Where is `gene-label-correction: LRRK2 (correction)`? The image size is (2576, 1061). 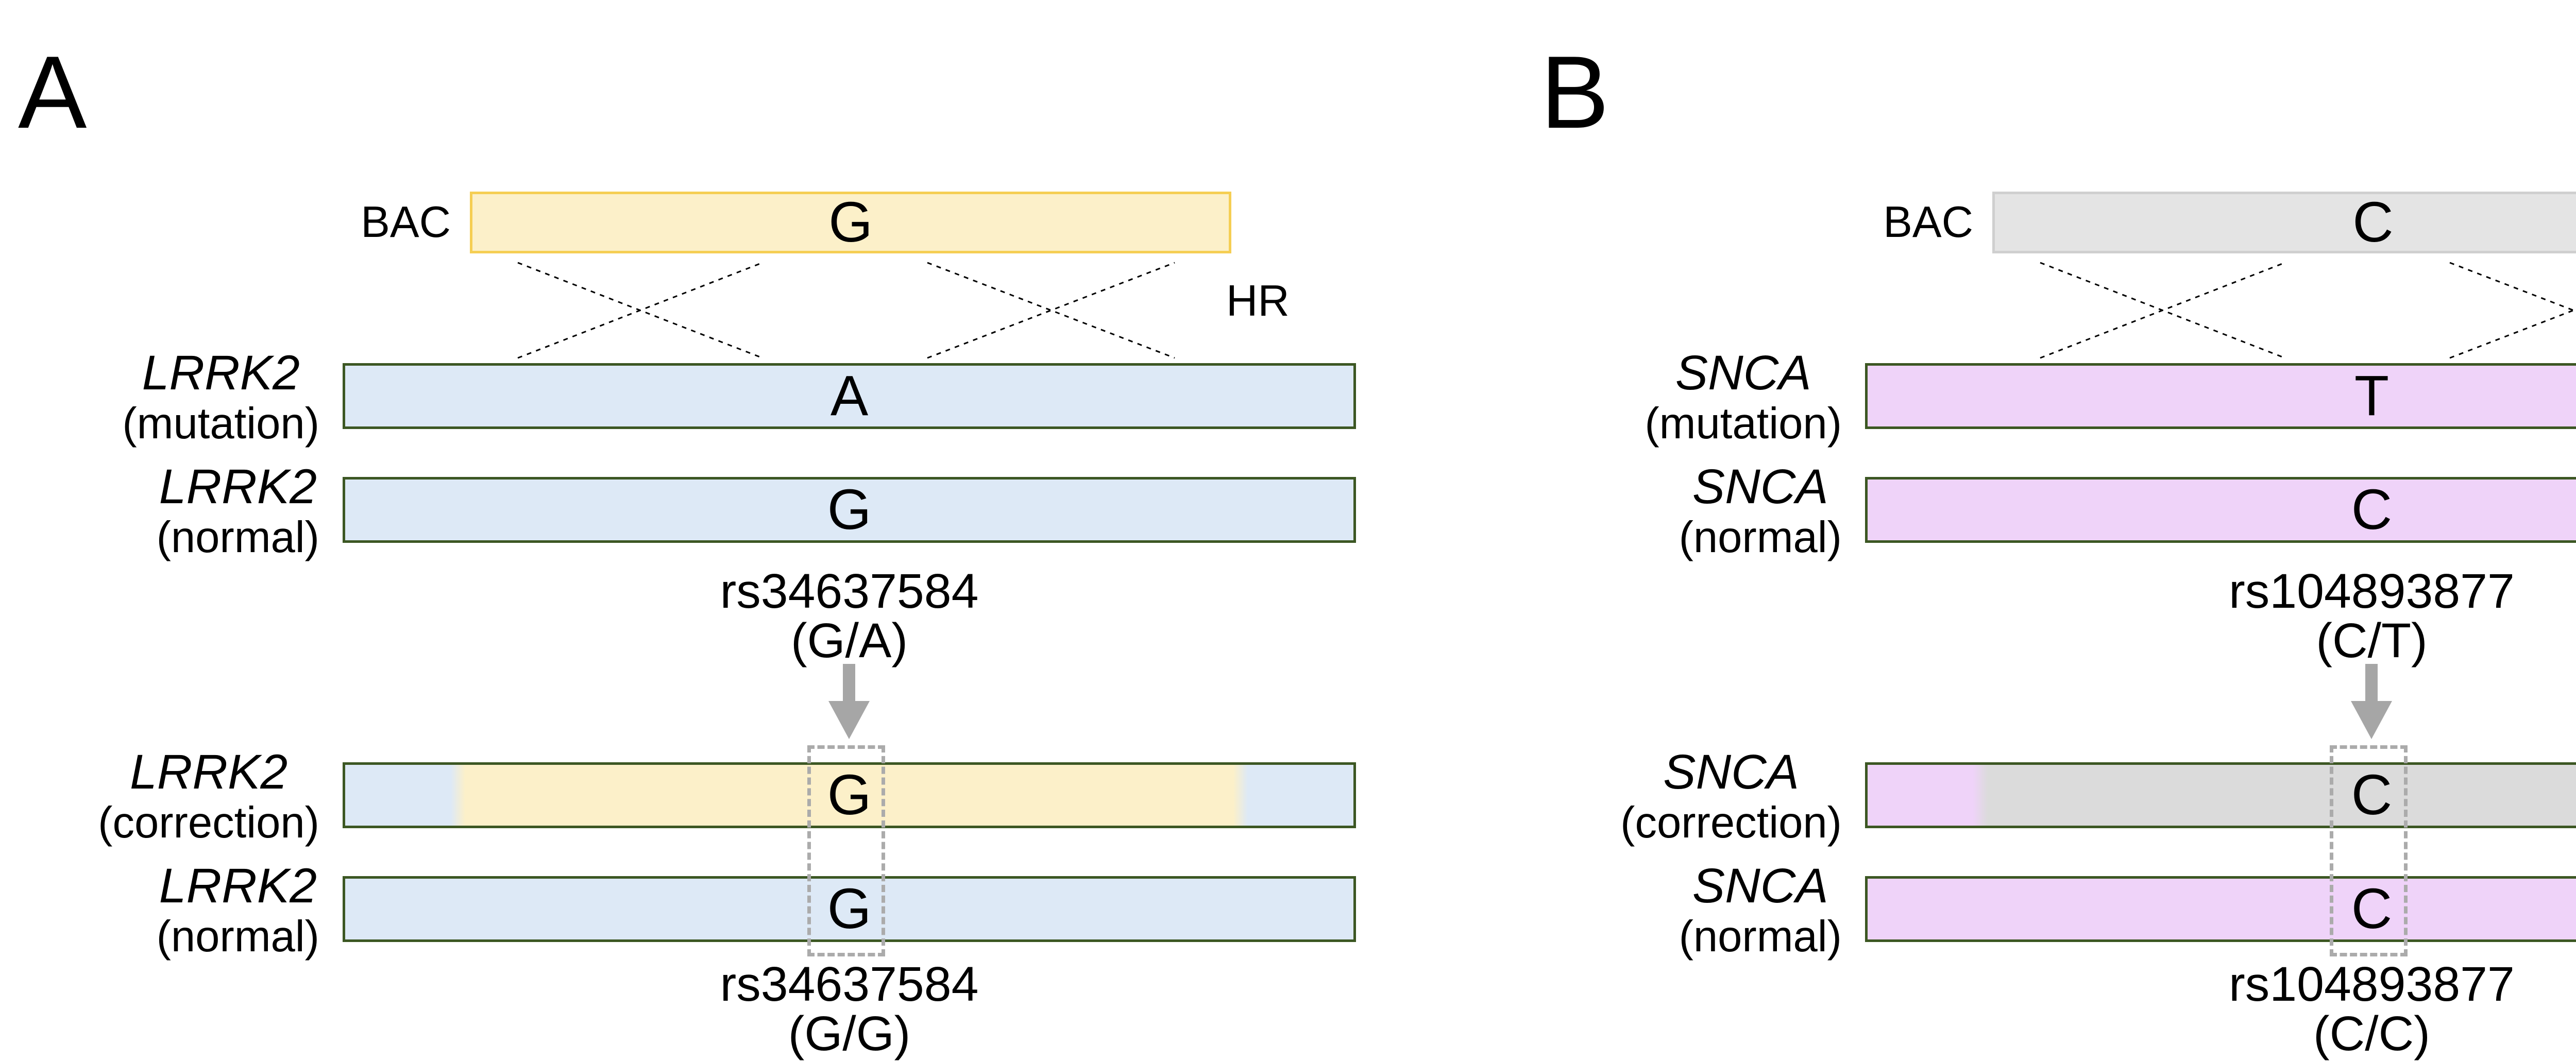
gene-label-correction: LRRK2 (correction) is located at coordinates (208, 796).